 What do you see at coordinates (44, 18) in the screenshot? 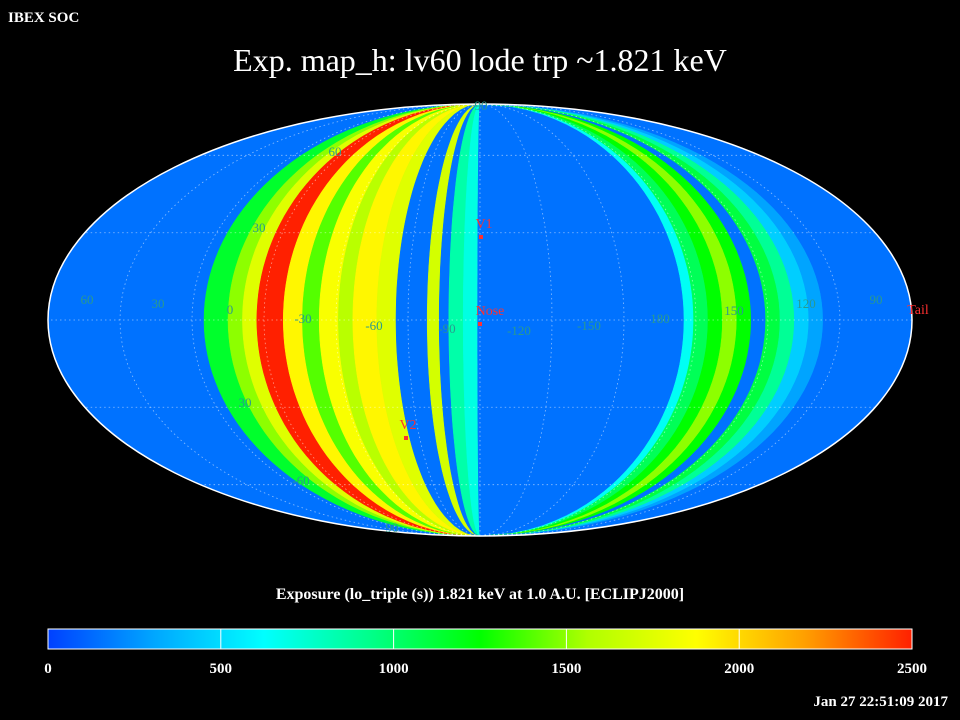
I see `org-label: IBEX SOC` at bounding box center [44, 18].